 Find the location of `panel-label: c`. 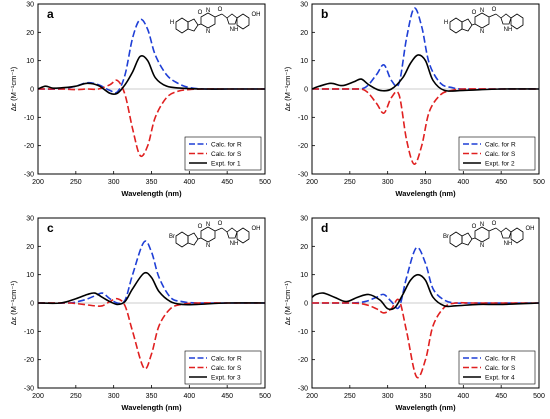

panel-label: c is located at coordinates (50, 228).